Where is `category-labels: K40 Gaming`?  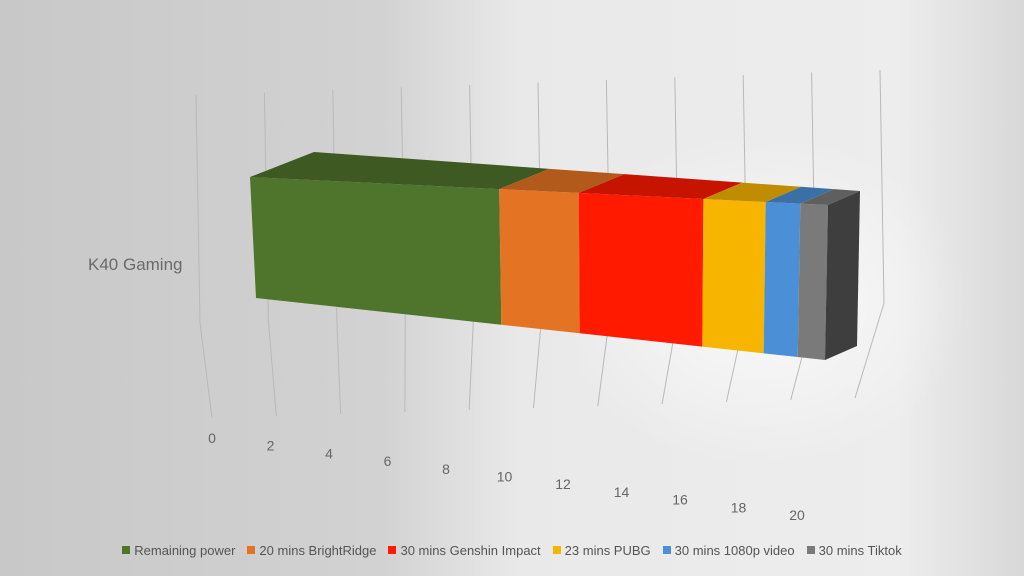 category-labels: K40 Gaming is located at coordinates (135, 264).